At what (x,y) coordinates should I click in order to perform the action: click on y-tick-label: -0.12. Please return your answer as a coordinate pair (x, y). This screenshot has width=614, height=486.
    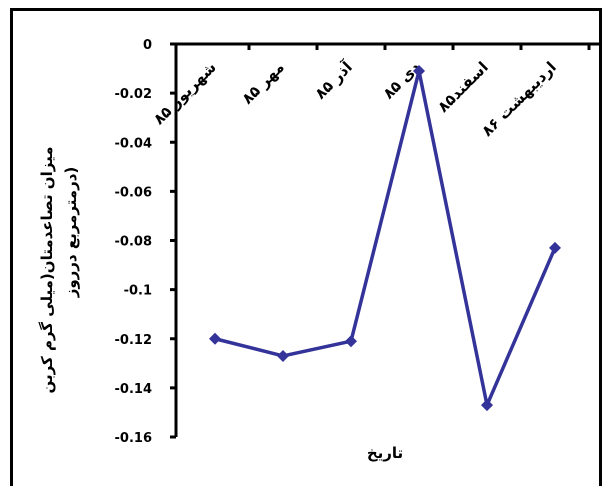
    Looking at the image, I should click on (133, 340).